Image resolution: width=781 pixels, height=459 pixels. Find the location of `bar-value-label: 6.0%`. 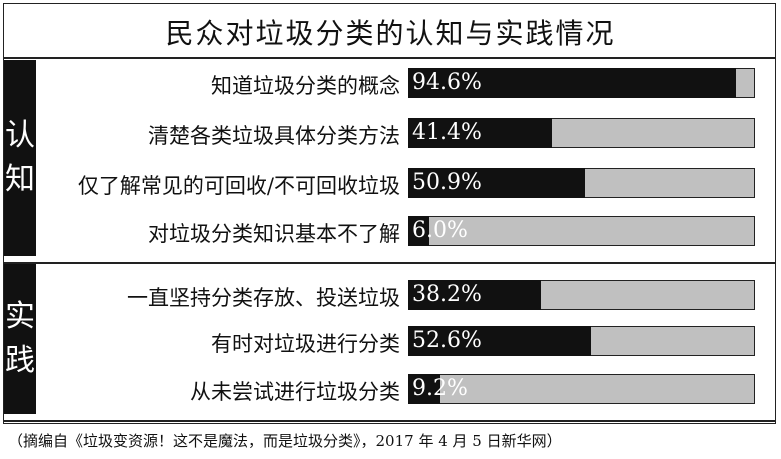

bar-value-label: 6.0% is located at coordinates (440, 230).